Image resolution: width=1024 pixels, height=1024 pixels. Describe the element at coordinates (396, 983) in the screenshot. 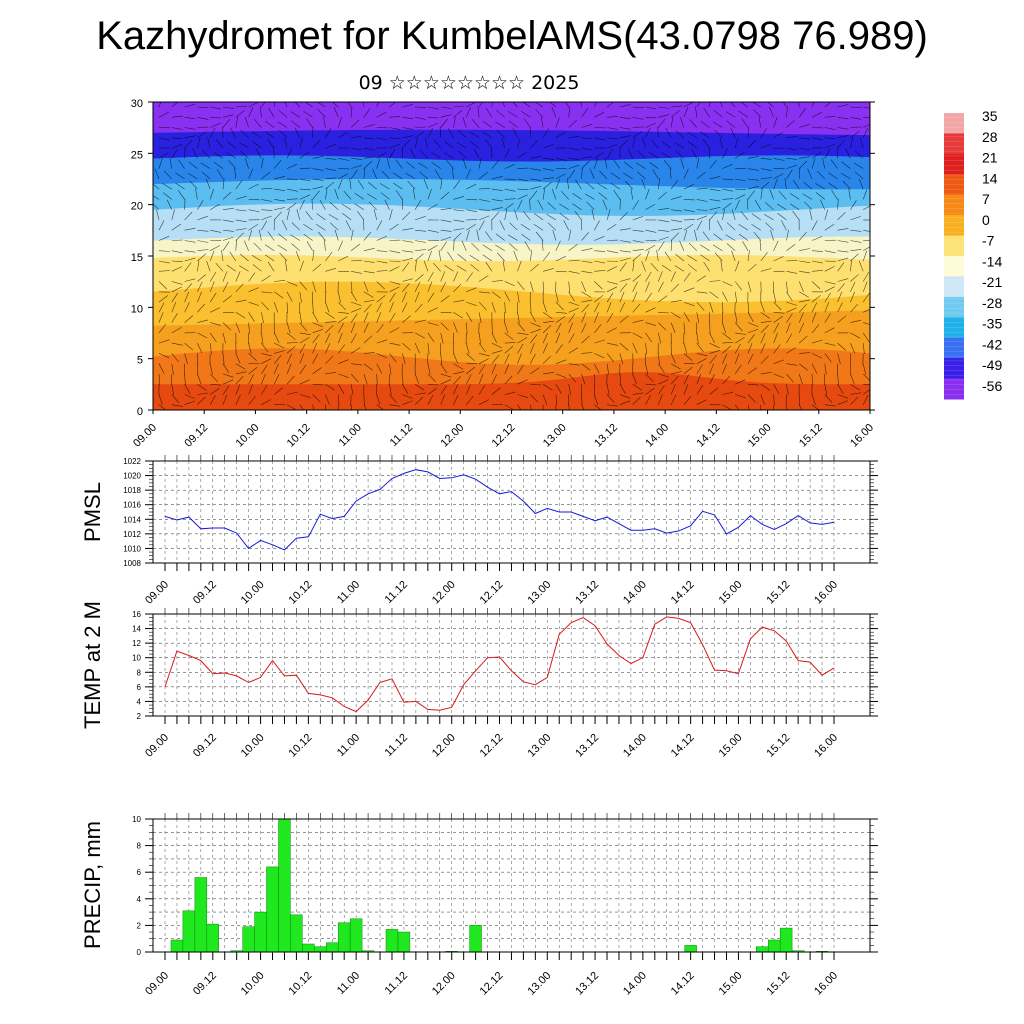

I see `precip-x-tick-label: 11.12` at that location.